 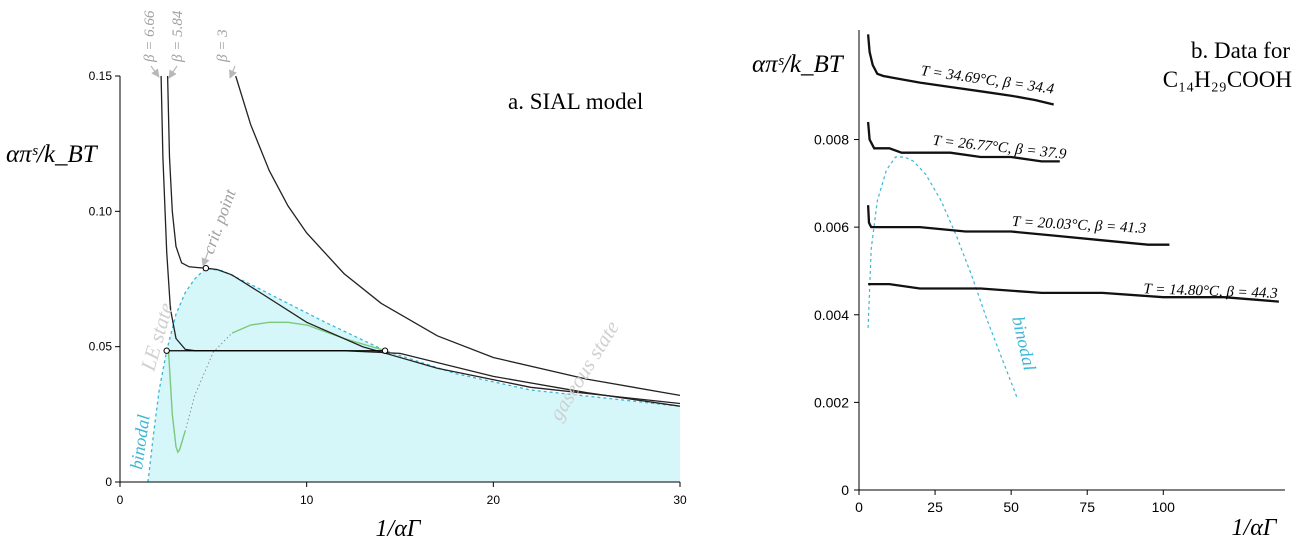 What do you see at coordinates (139, 441) in the screenshot?
I see `panel-a-binodal-label: binodal` at bounding box center [139, 441].